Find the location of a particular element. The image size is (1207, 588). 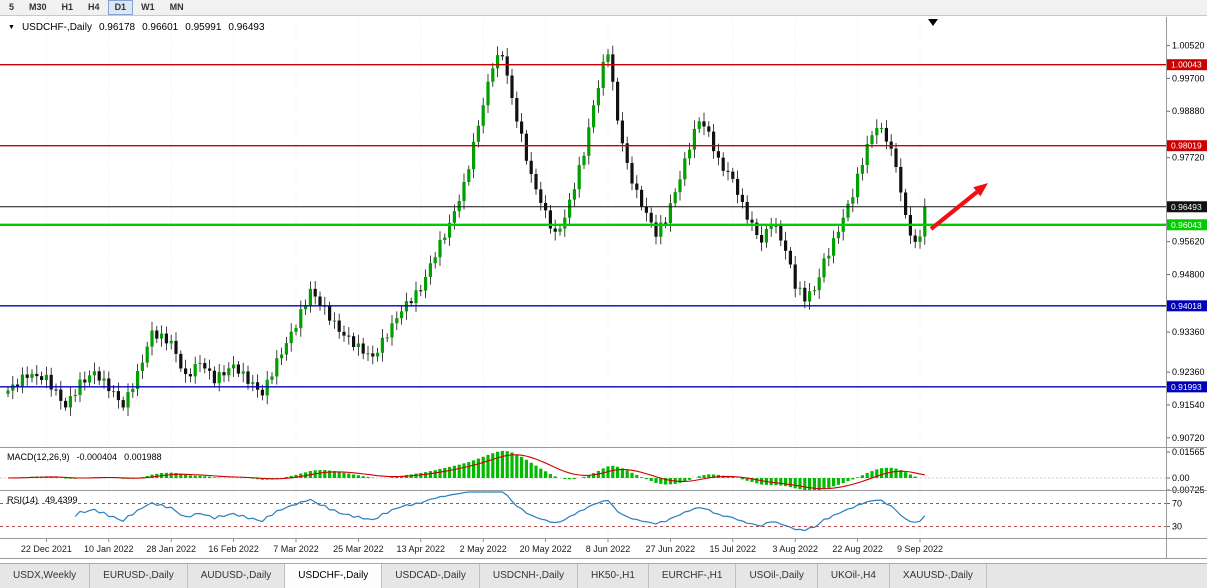

trend-arrow is located at coordinates (954, 210).